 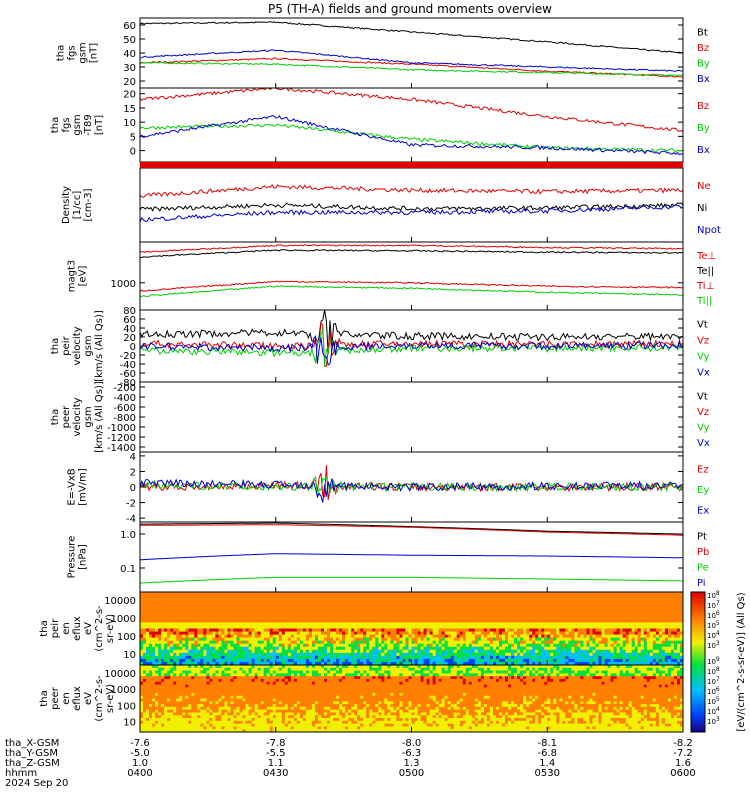 I want to click on xaxis-row-label: tha_Y-GSM, so click(x=31, y=753).